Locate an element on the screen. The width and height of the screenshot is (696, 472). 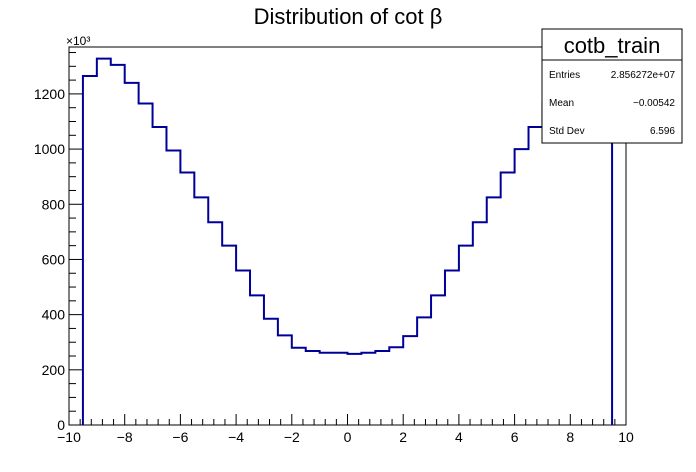
y-tick-label: 200 is located at coordinates (54, 370).